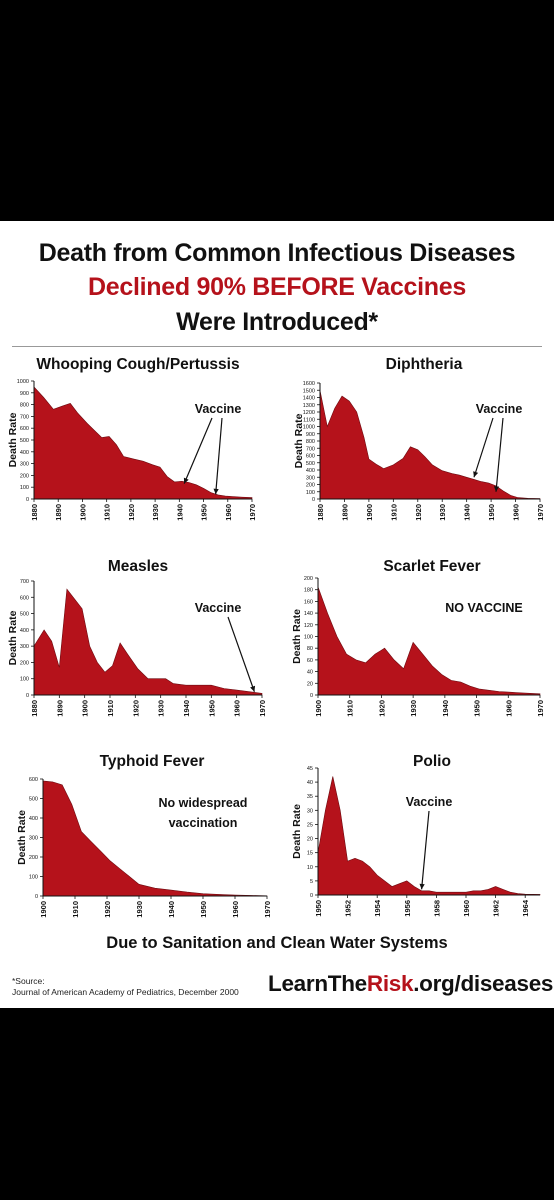 The width and height of the screenshot is (554, 1200). Describe the element at coordinates (277, 346) in the screenshot. I see `header-divider` at that location.